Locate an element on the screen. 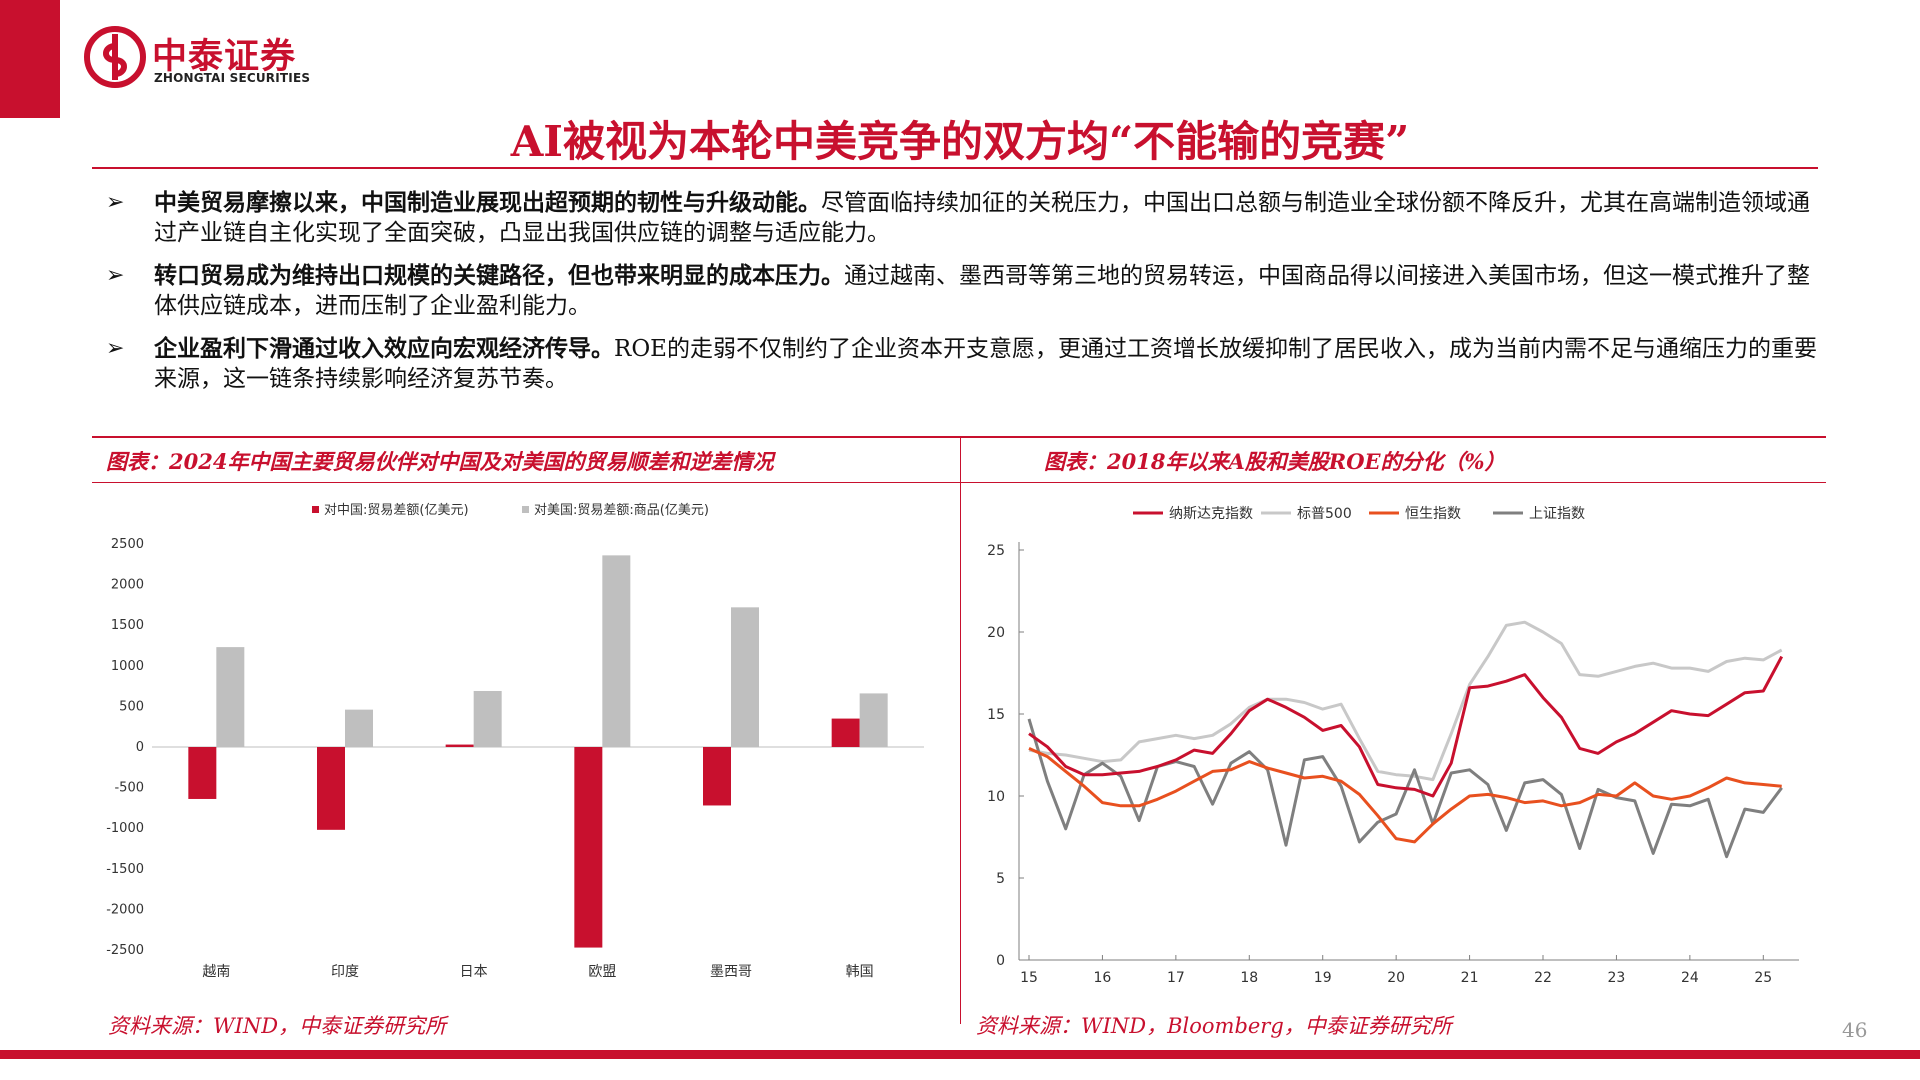 The height and width of the screenshot is (1080, 1920). y-tick-label: 5 is located at coordinates (1000, 879).